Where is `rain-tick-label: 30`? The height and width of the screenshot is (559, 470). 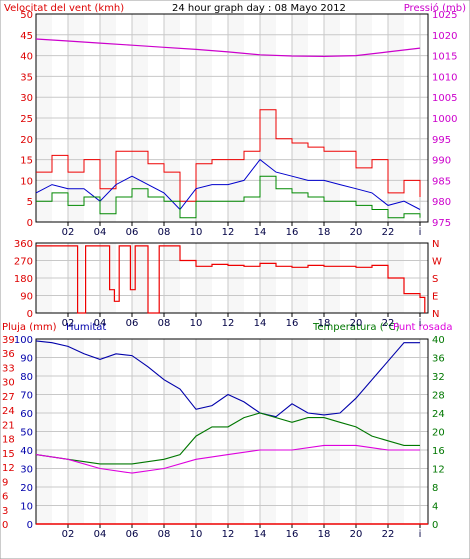 rain-tick-label: 30 is located at coordinates (8, 383).